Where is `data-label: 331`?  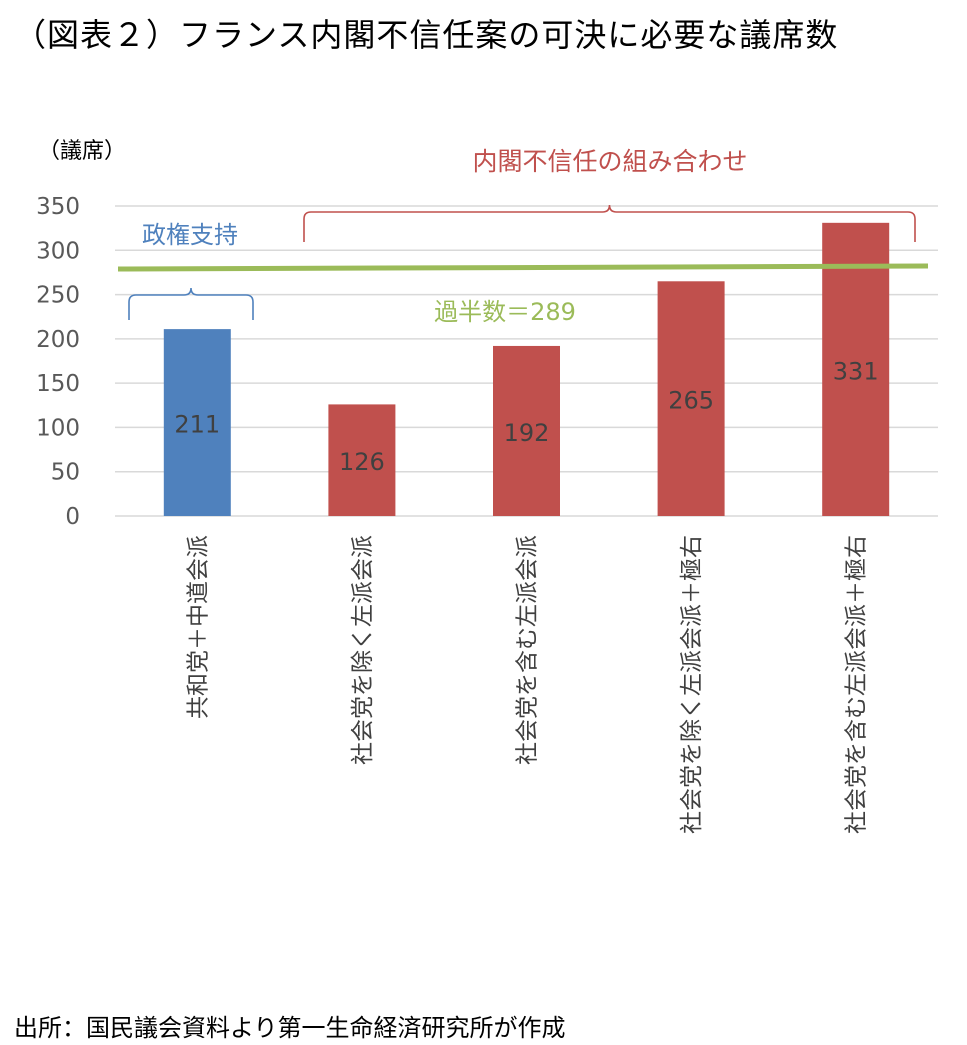
data-label: 331 is located at coordinates (856, 371).